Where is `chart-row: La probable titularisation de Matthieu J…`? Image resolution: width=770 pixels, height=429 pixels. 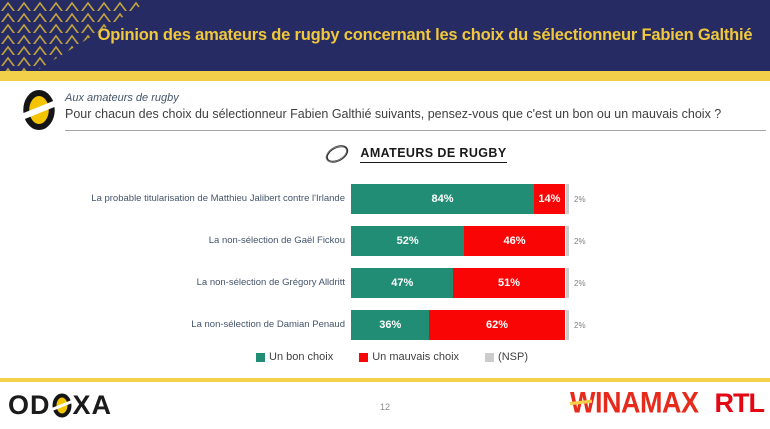
chart-row: La probable titularisation de Matthieu J… is located at coordinates (329, 199).